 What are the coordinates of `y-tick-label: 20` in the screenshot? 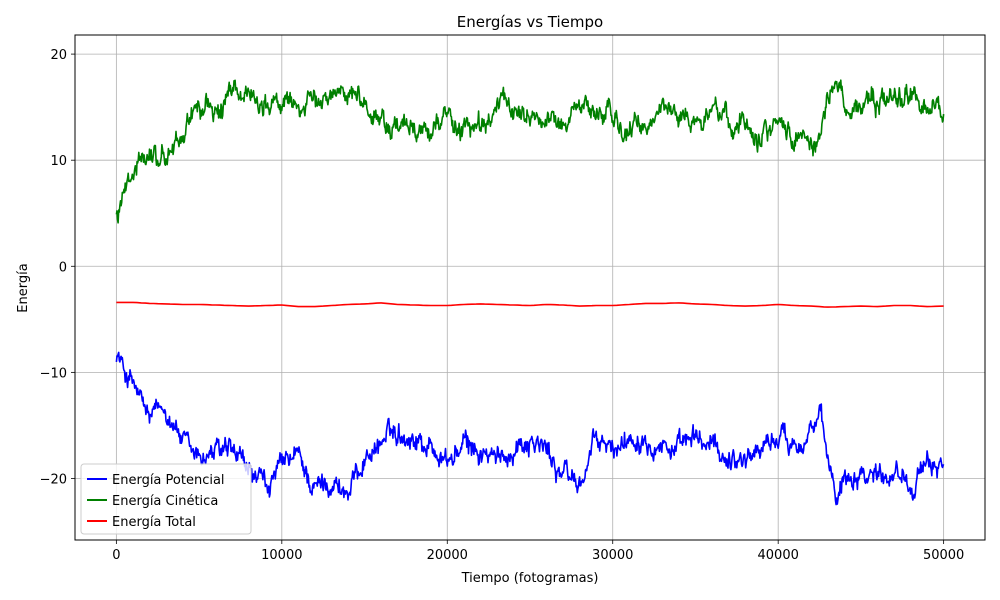 It's located at (58, 55).